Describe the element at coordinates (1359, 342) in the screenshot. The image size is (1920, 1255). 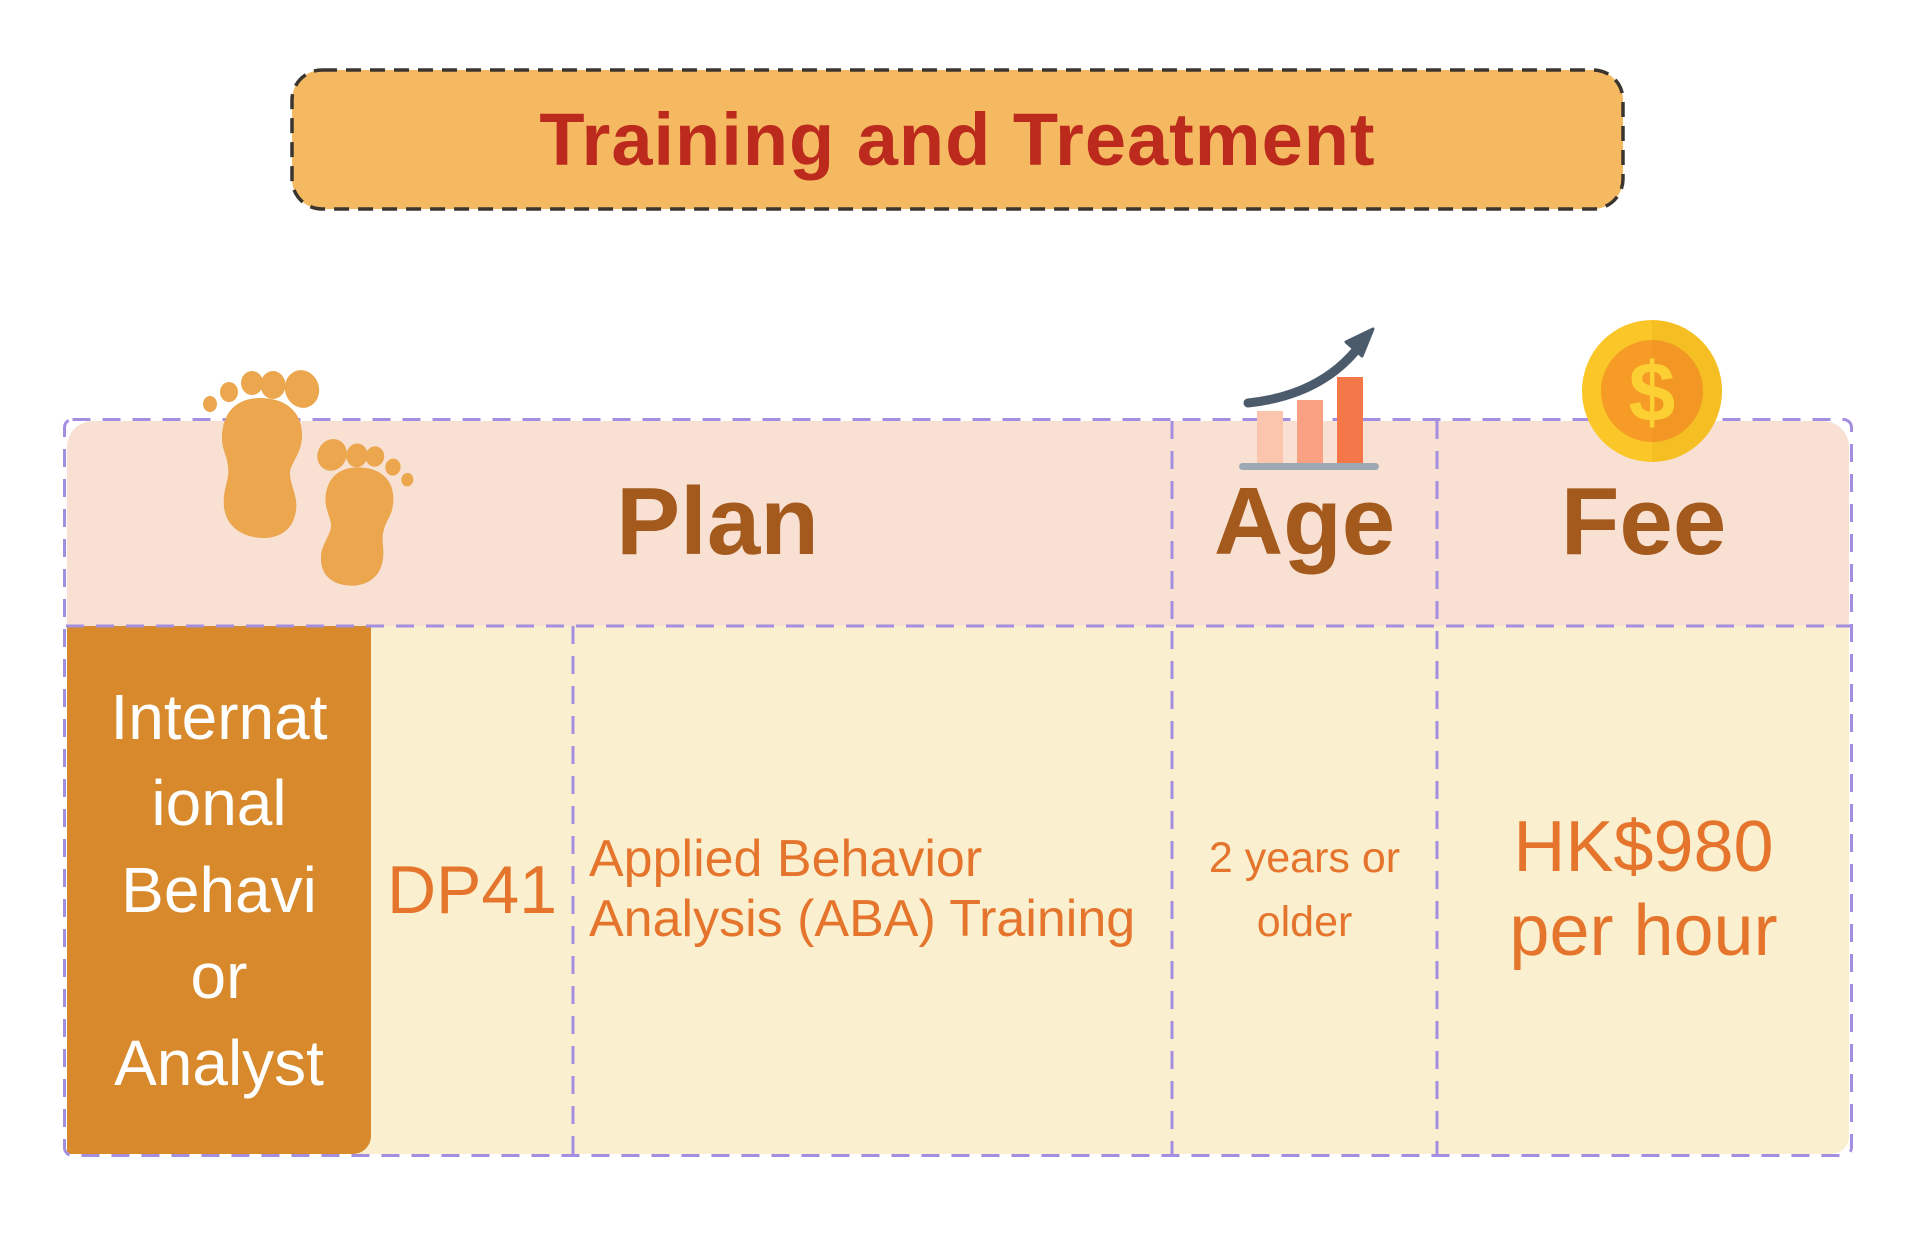
I see `growth-arrow-head` at that location.